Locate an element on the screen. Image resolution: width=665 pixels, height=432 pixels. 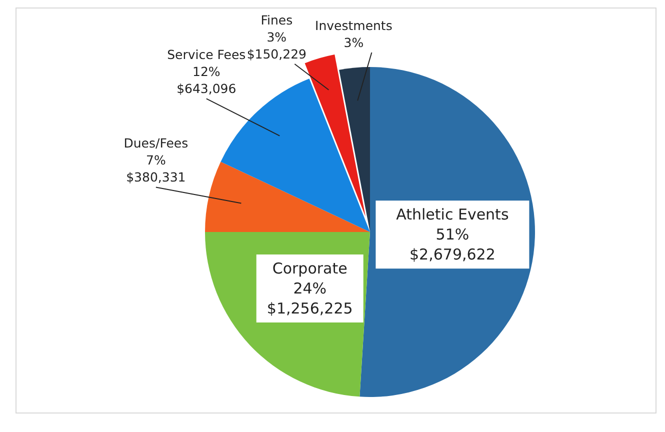
slice-label: Investments is located at coordinates (353, 26).